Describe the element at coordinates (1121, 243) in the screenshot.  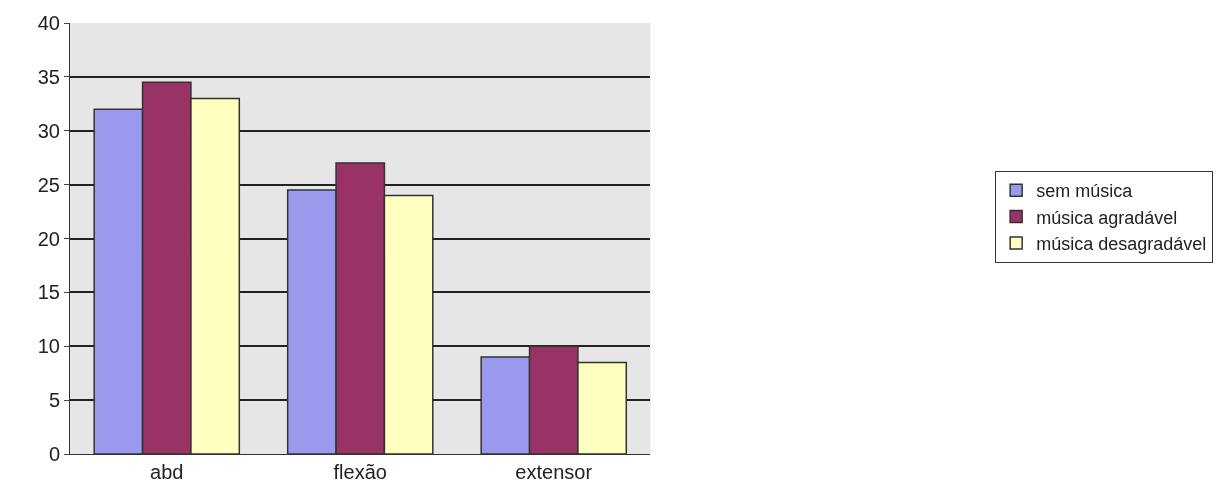
I see `legend-label: música desagradável` at that location.